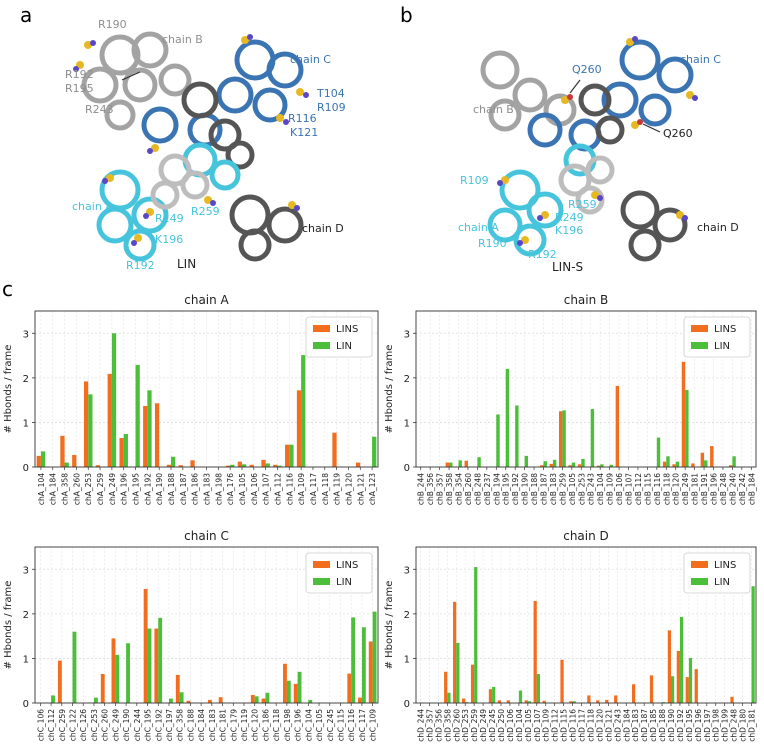 The width and height of the screenshot is (764, 751). Describe the element at coordinates (483, 725) in the screenshot. I see `x-tick-label: chD_249` at that location.